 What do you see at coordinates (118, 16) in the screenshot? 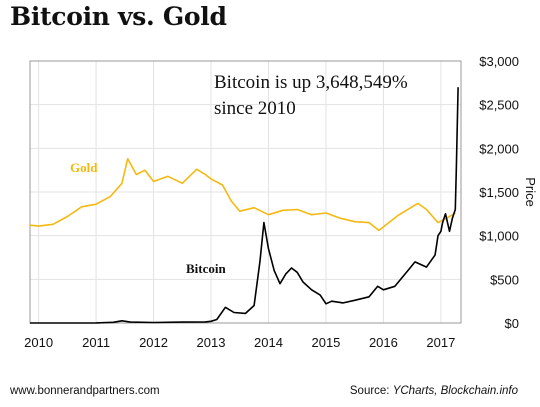
I see `chart-title: Bitcoin vs. Gold` at bounding box center [118, 16].